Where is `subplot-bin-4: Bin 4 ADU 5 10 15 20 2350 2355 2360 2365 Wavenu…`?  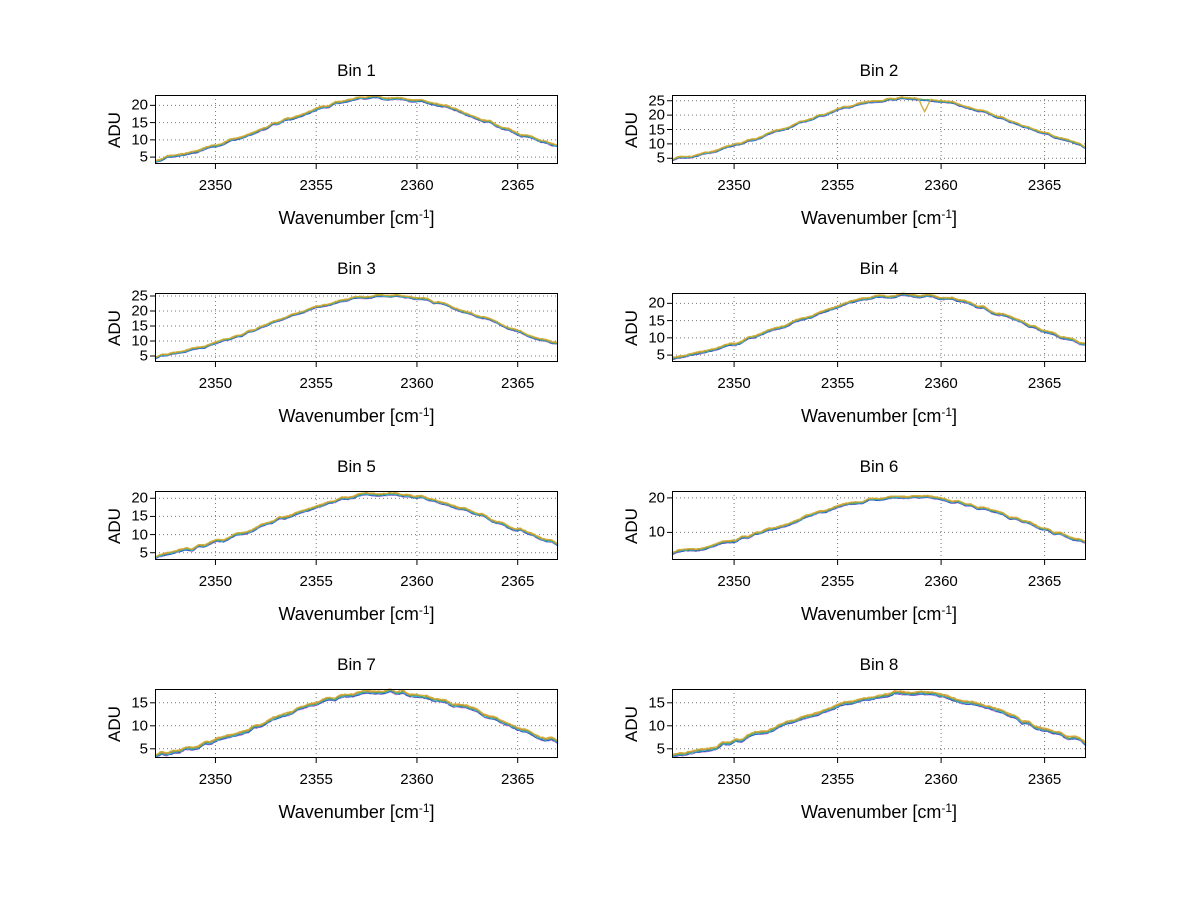 subplot-bin-4: Bin 4 ADU 5 10 15 20 2350 2355 2360 2365 Wavenu… is located at coordinates (854, 342).